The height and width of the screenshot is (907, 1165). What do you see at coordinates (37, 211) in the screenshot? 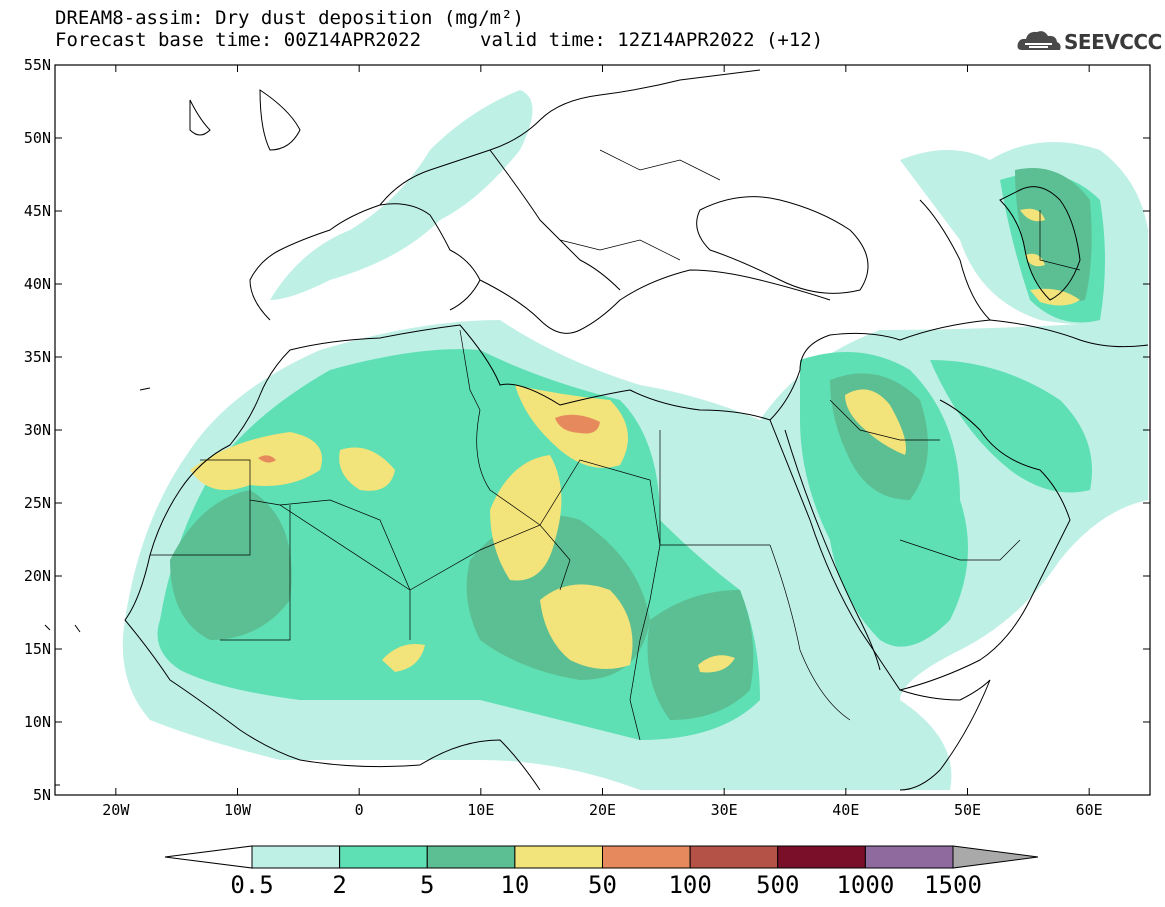
I see `lat-label: 45N` at bounding box center [37, 211].